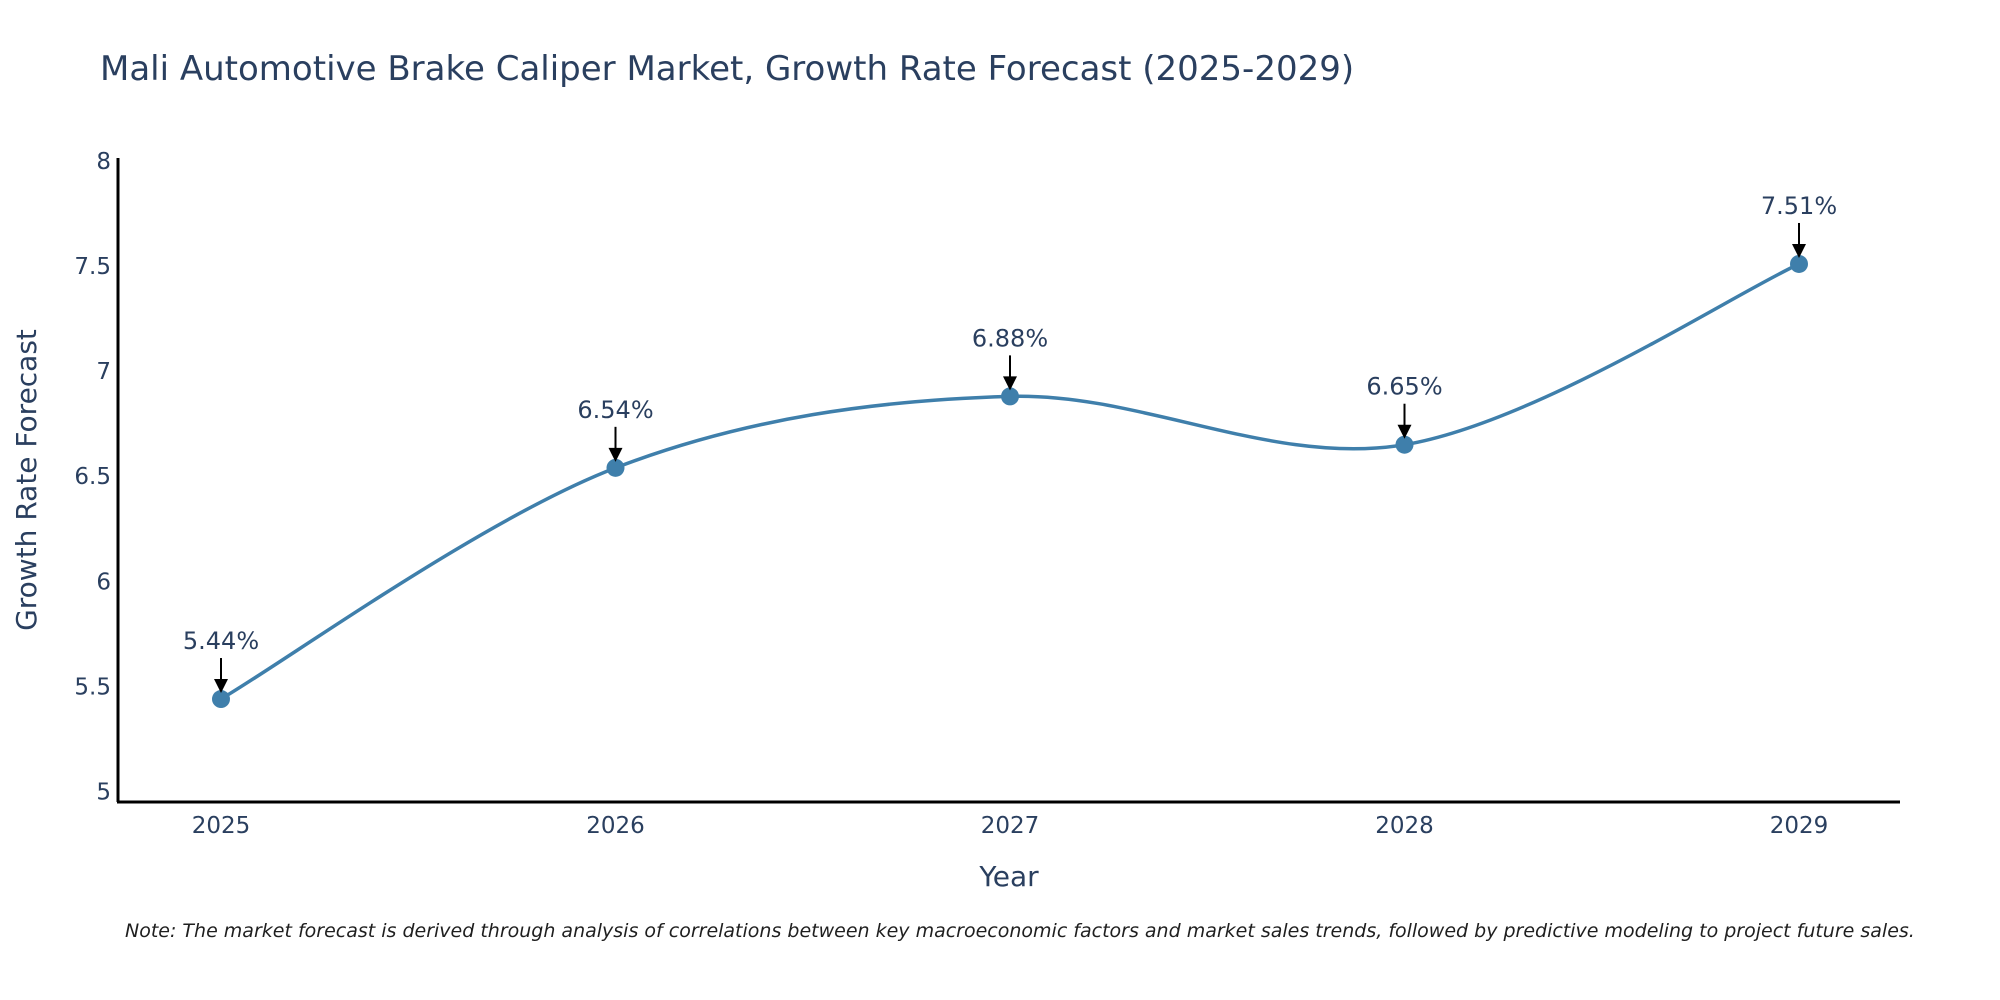 Image resolution: width=2000 pixels, height=1000 pixels. Describe the element at coordinates (92, 687) in the screenshot. I see `y-tick-label: 5.5` at that location.